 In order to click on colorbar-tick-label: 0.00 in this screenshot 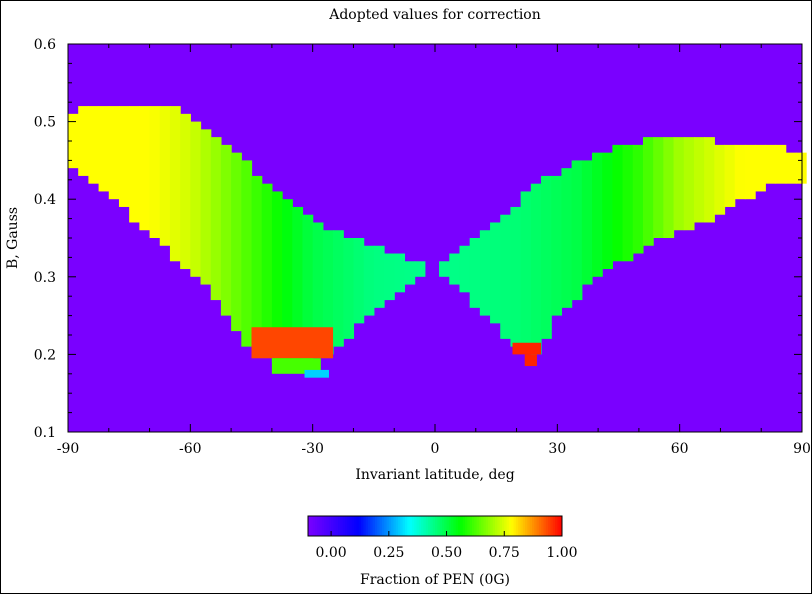, I will do `click(331, 553)`.